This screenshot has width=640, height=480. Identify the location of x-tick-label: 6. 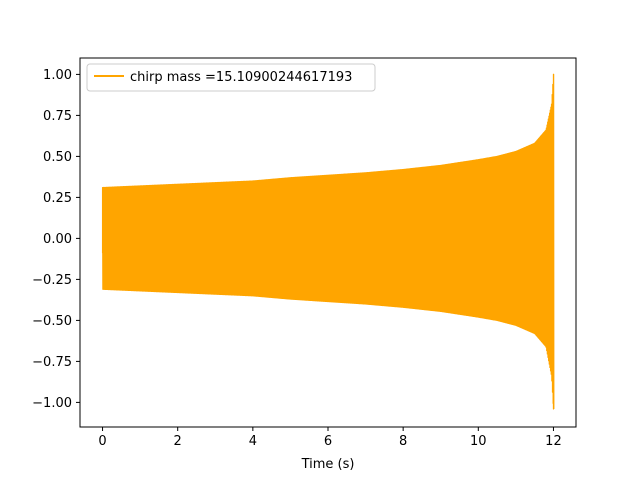
(328, 441).